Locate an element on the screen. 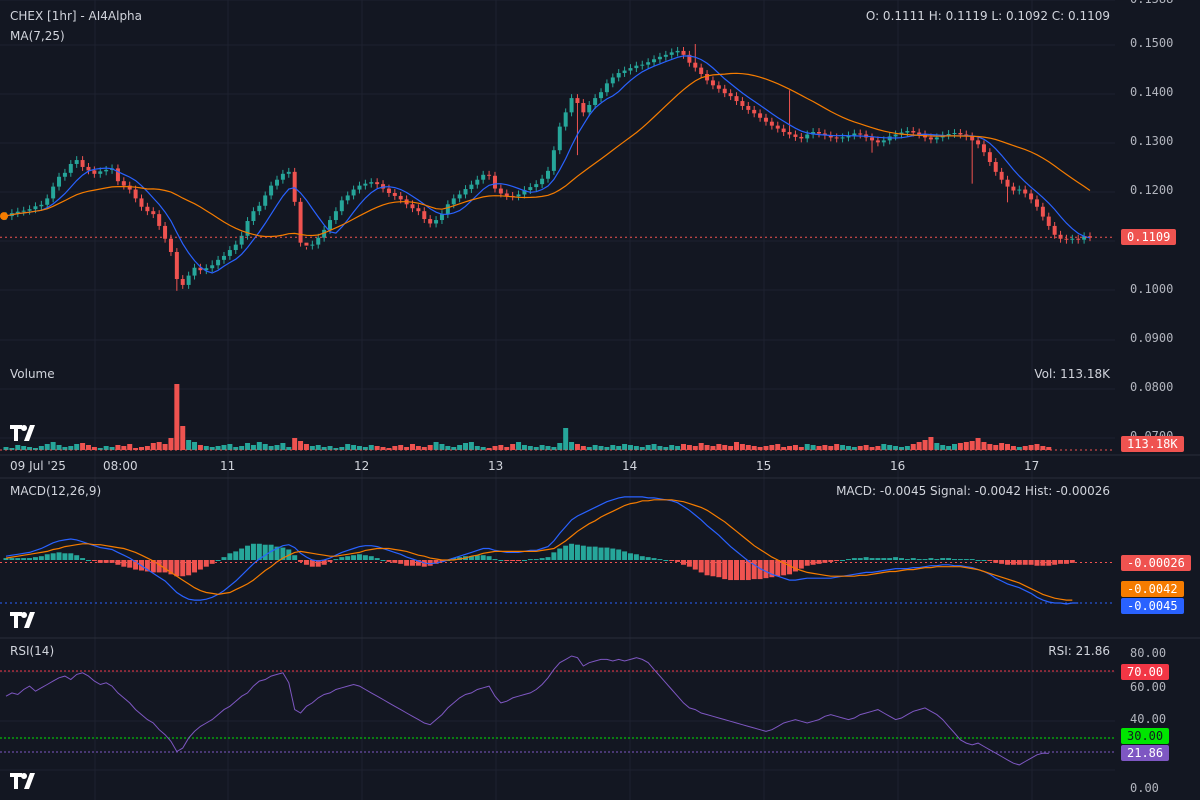  price-tick-label: 0.1000 is located at coordinates (1152, 289).